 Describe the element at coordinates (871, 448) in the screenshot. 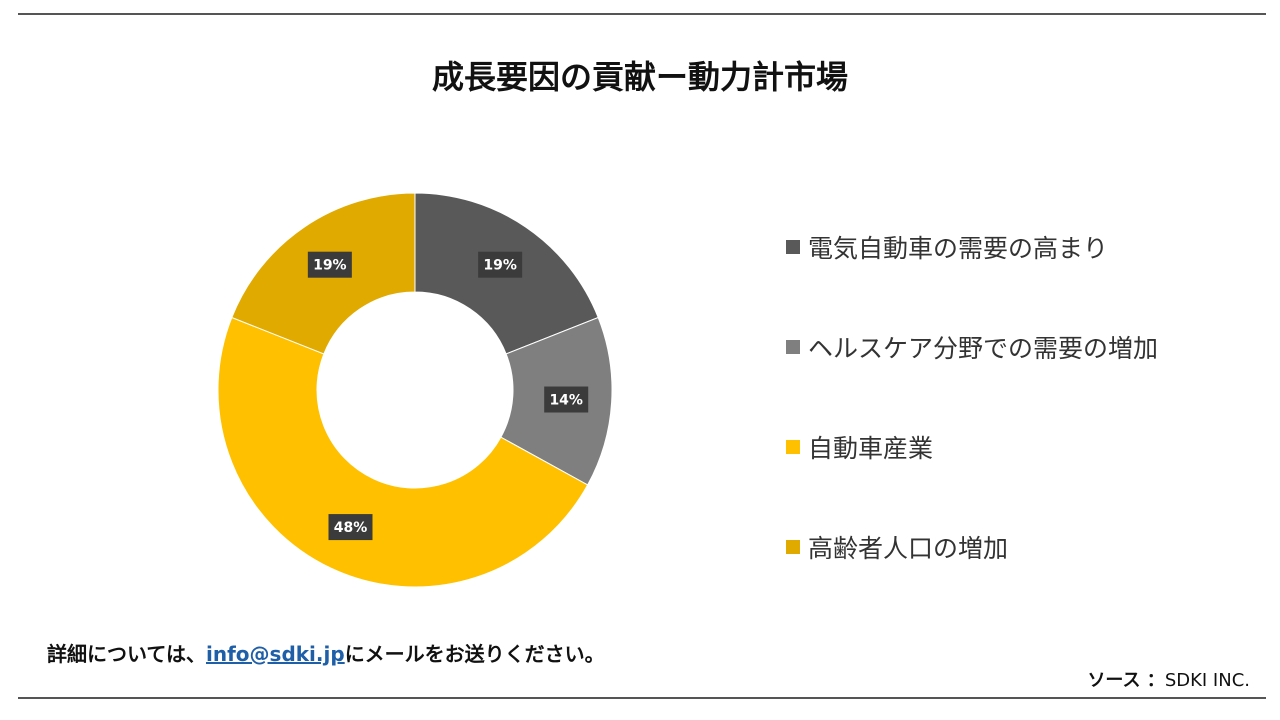

I see `legend-label: 自動車産業` at that location.